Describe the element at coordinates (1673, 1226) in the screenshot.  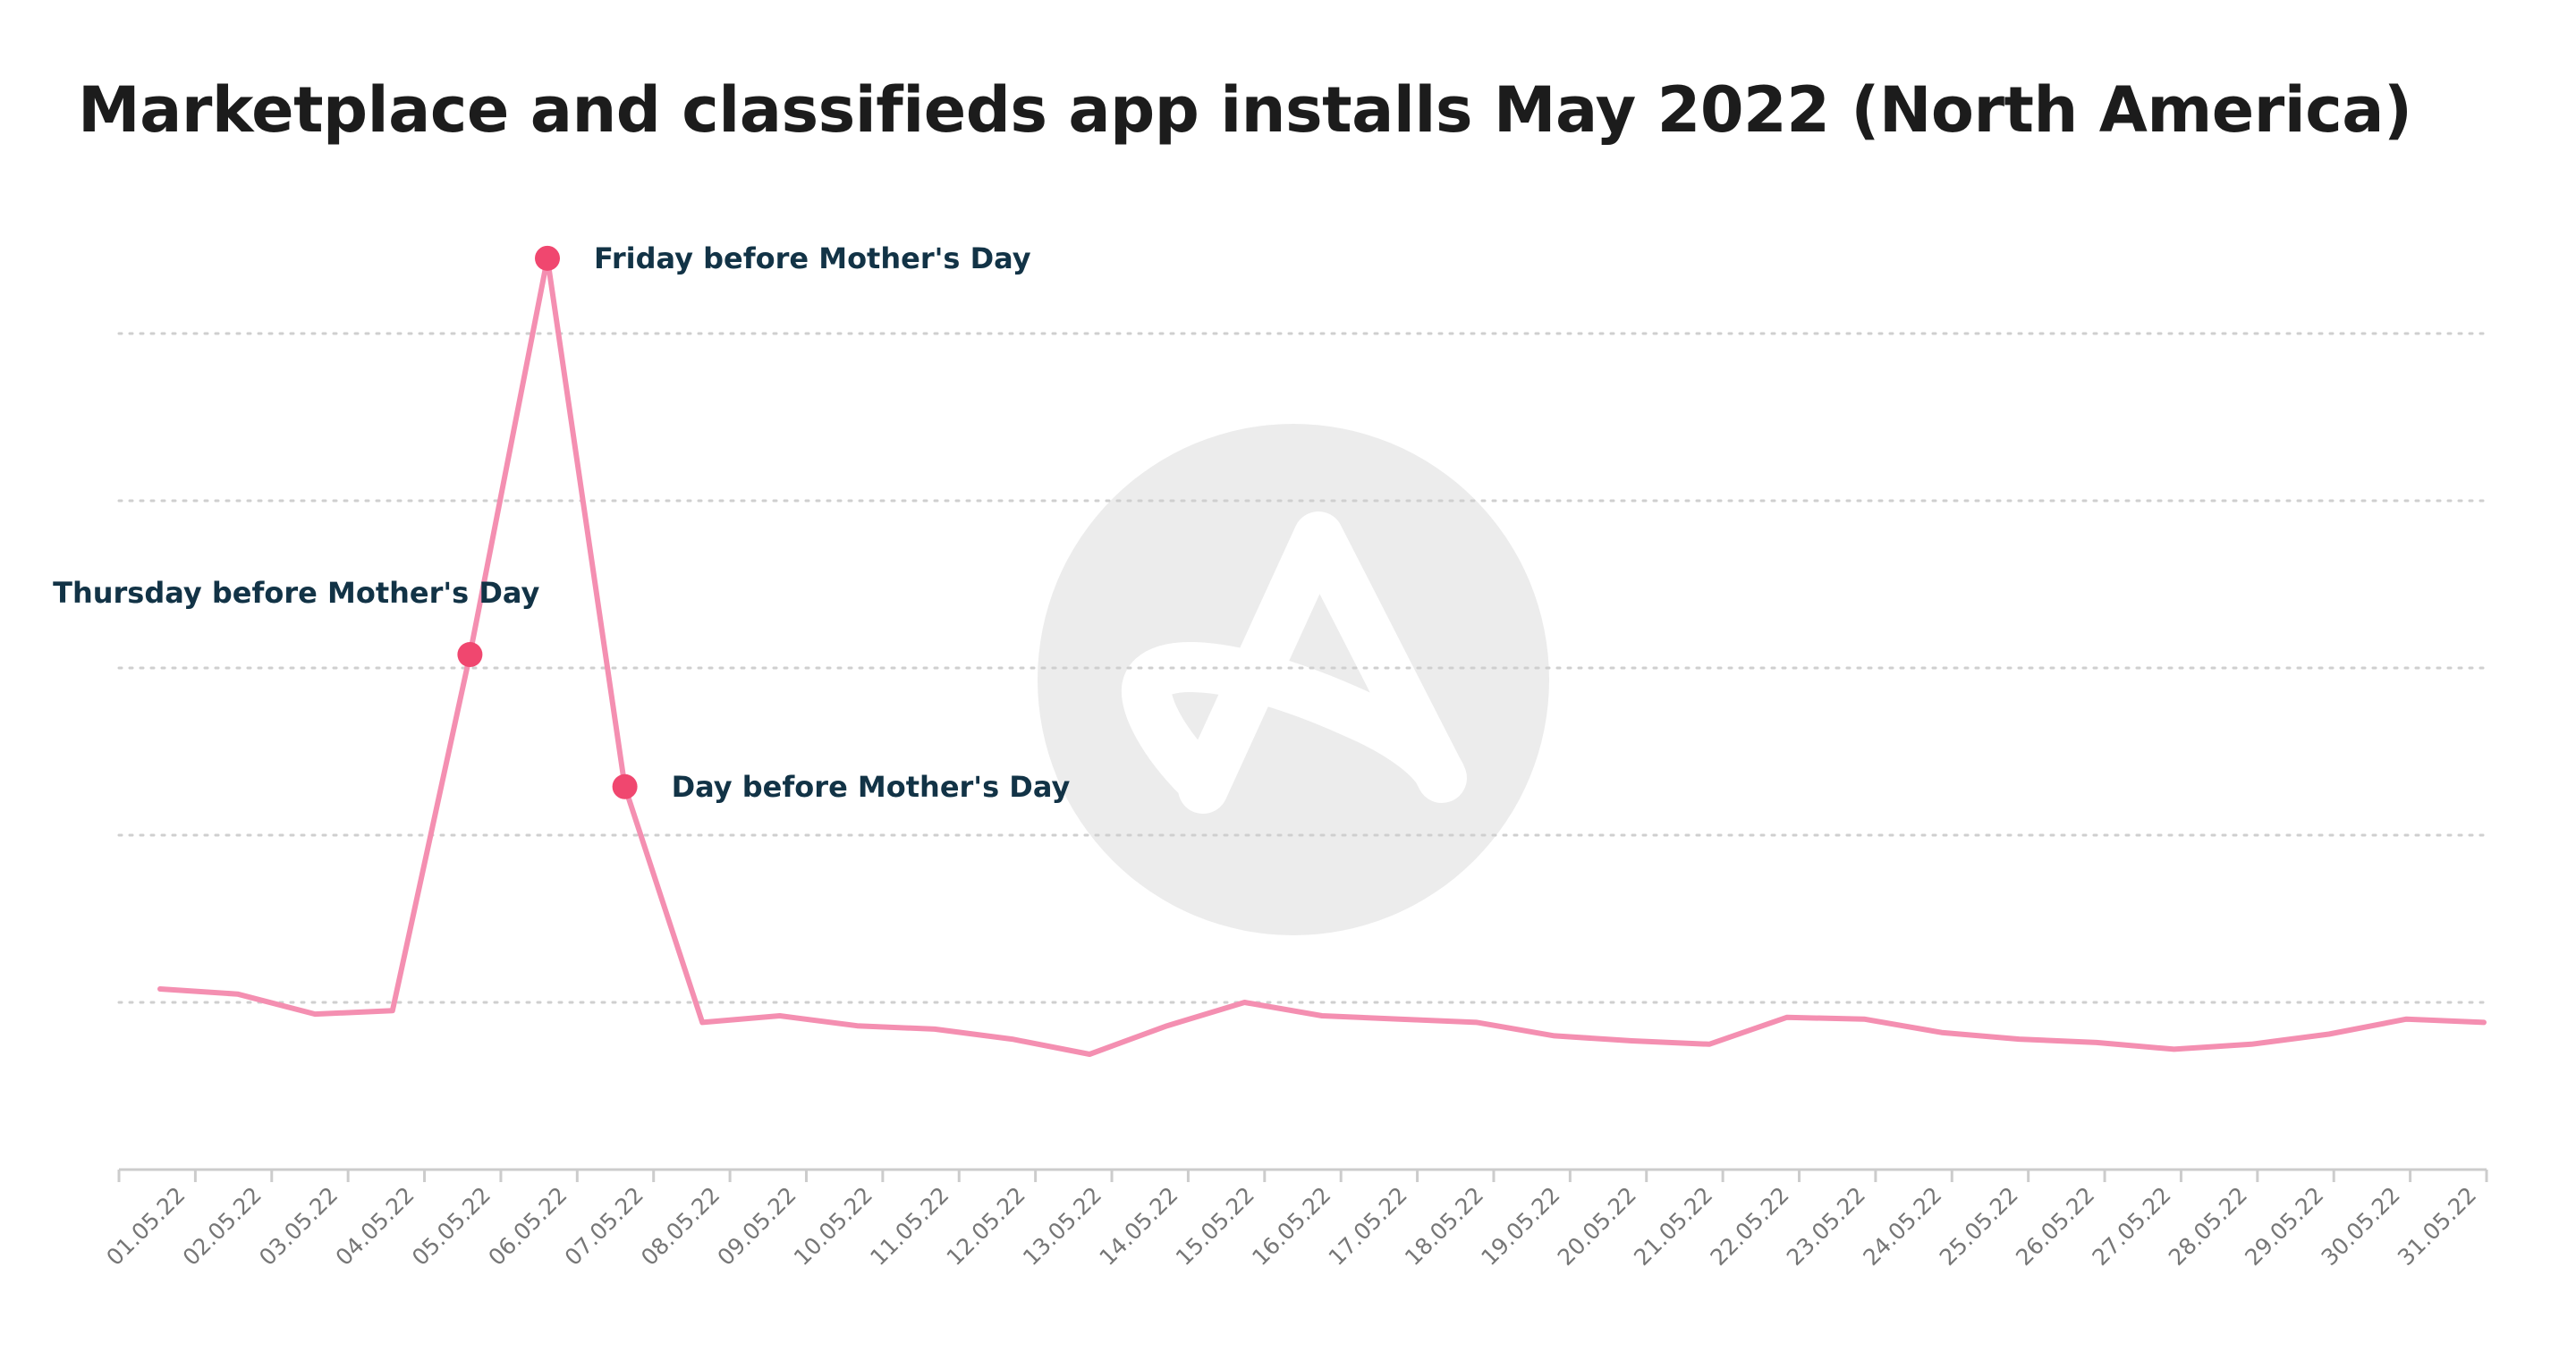
I see `x-tick-label: 21.05.22` at that location.